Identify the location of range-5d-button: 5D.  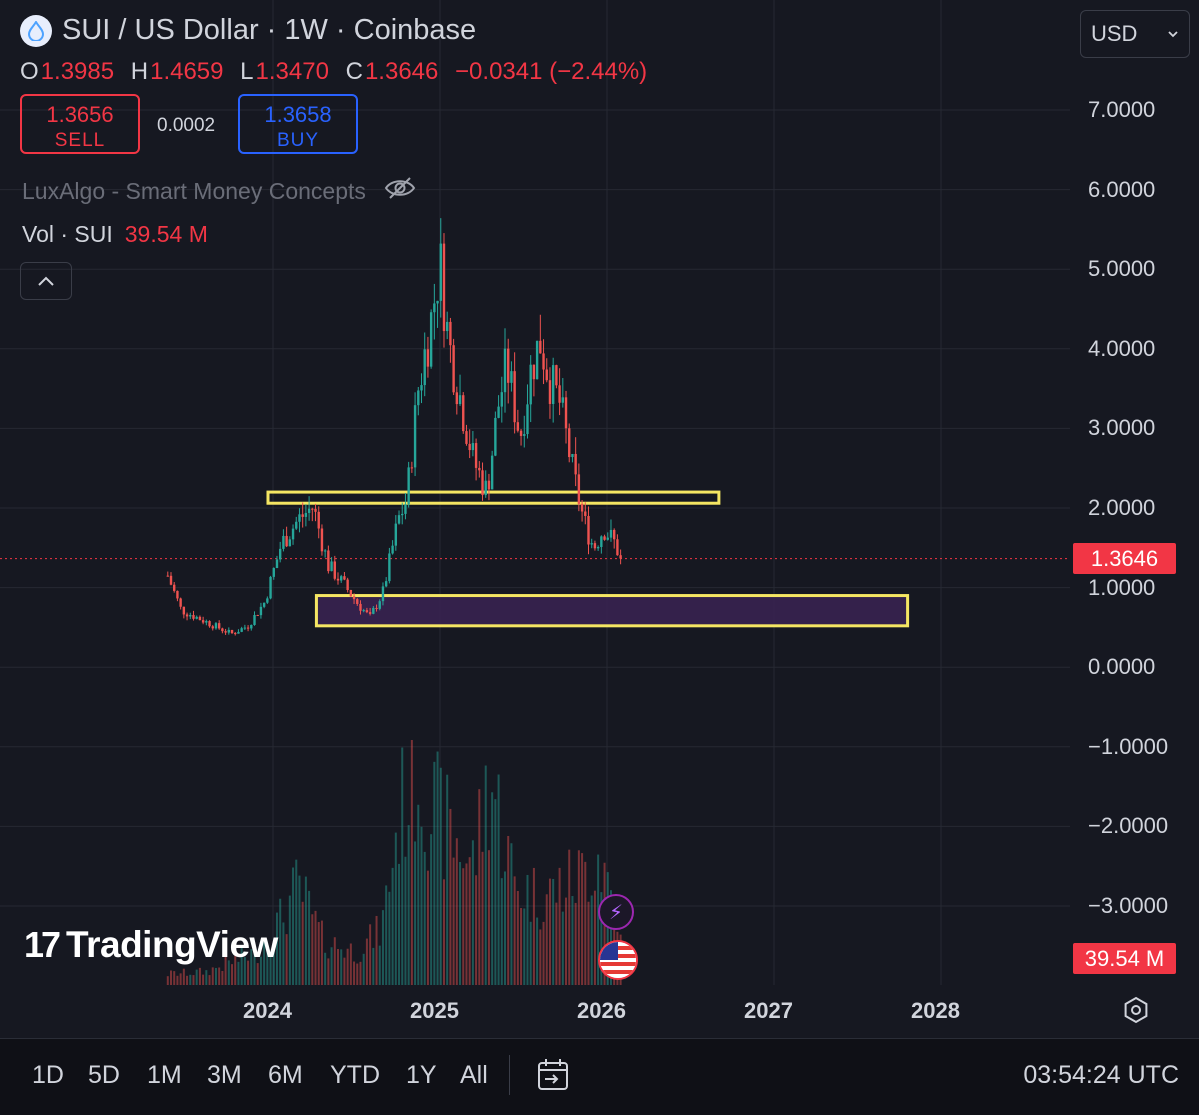
(104, 1075).